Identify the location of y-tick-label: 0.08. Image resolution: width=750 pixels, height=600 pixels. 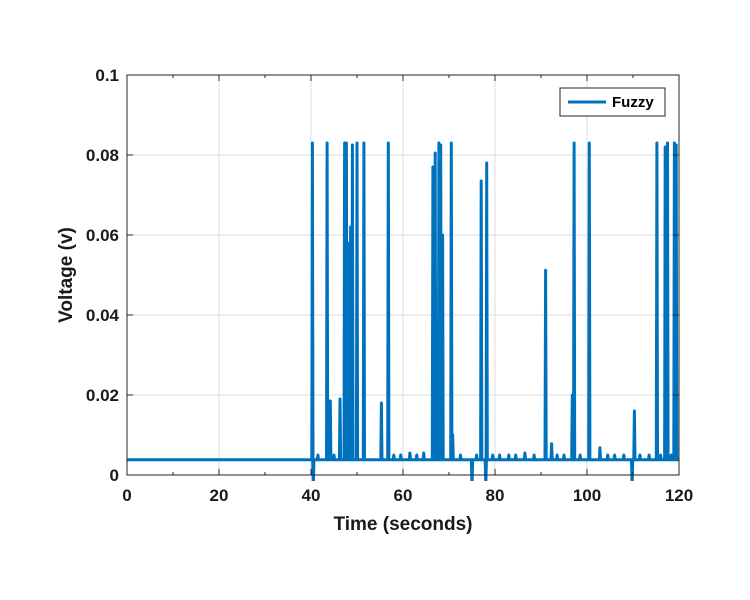
(102, 155).